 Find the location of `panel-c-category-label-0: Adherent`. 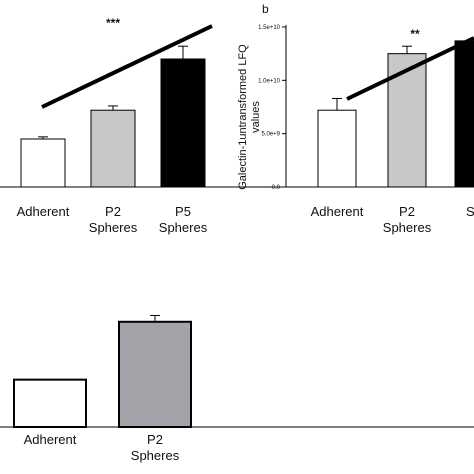

panel-c-category-label-0: Adherent is located at coordinates (50, 439).